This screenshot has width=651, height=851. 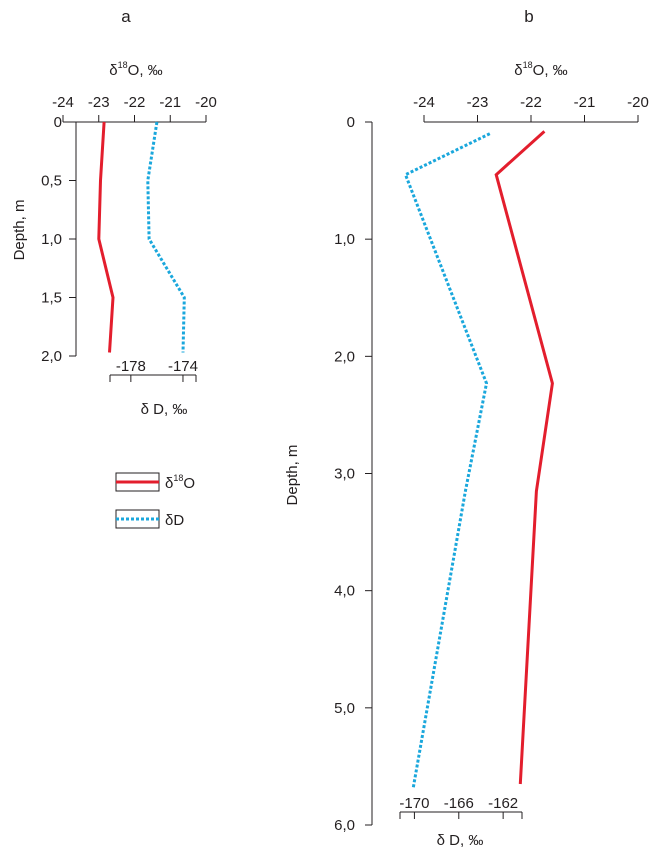 I want to click on legend-label-dd: δD, so click(x=174, y=520).